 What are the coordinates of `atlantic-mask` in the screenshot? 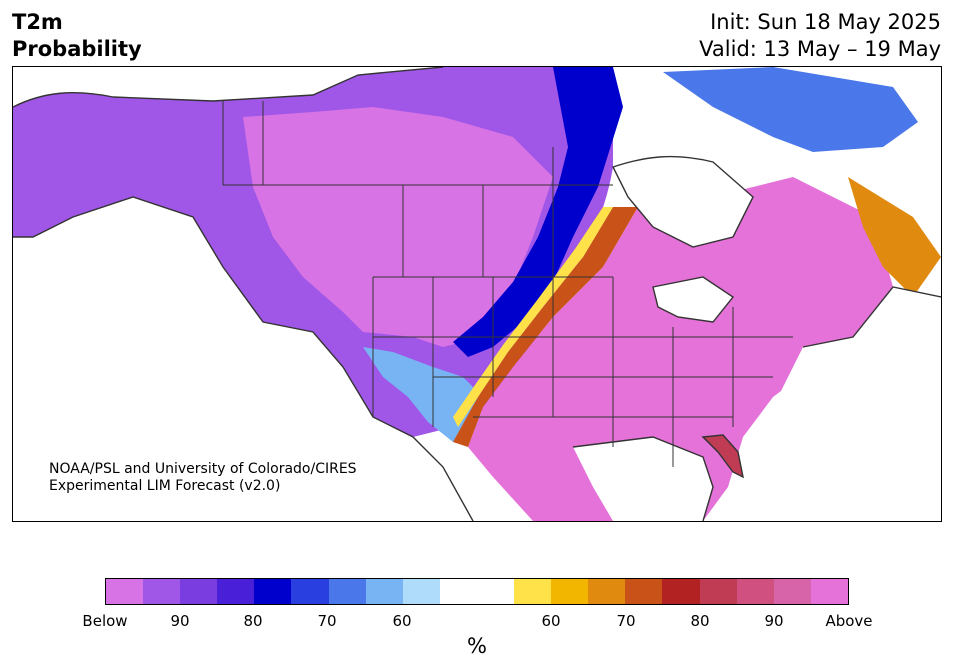 It's located at (837, 404).